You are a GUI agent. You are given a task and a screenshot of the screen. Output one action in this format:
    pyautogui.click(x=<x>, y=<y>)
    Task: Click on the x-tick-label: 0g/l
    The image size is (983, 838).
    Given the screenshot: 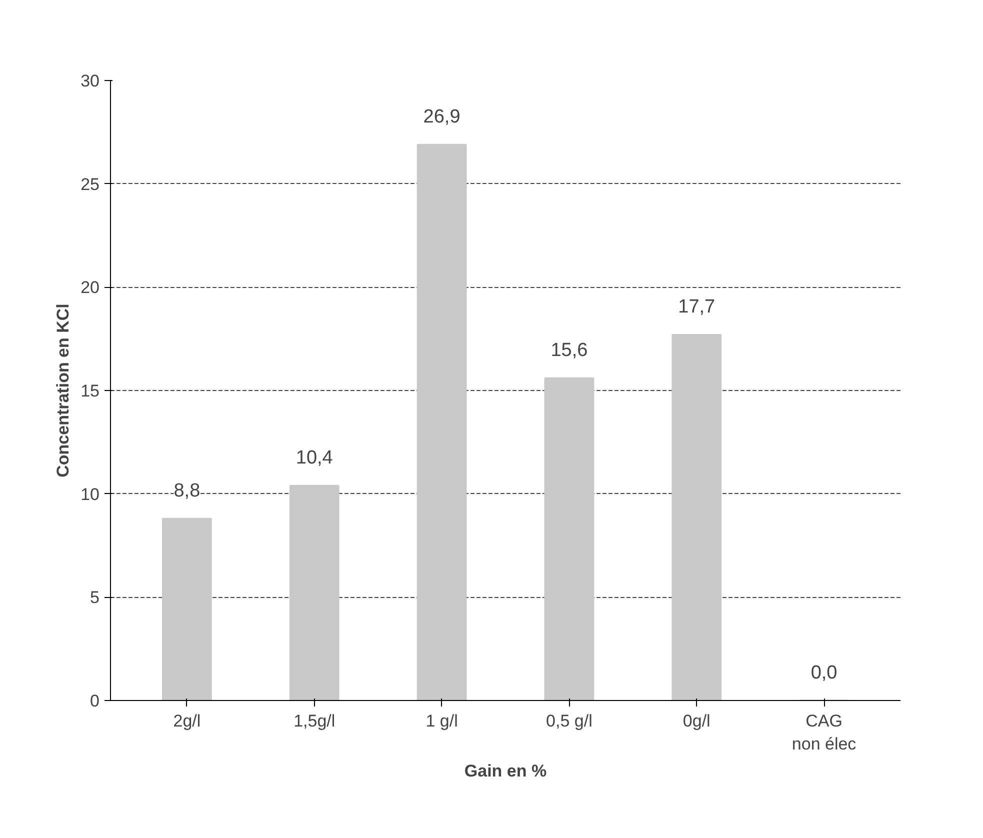 What is the action you would take?
    pyautogui.click(x=696, y=721)
    